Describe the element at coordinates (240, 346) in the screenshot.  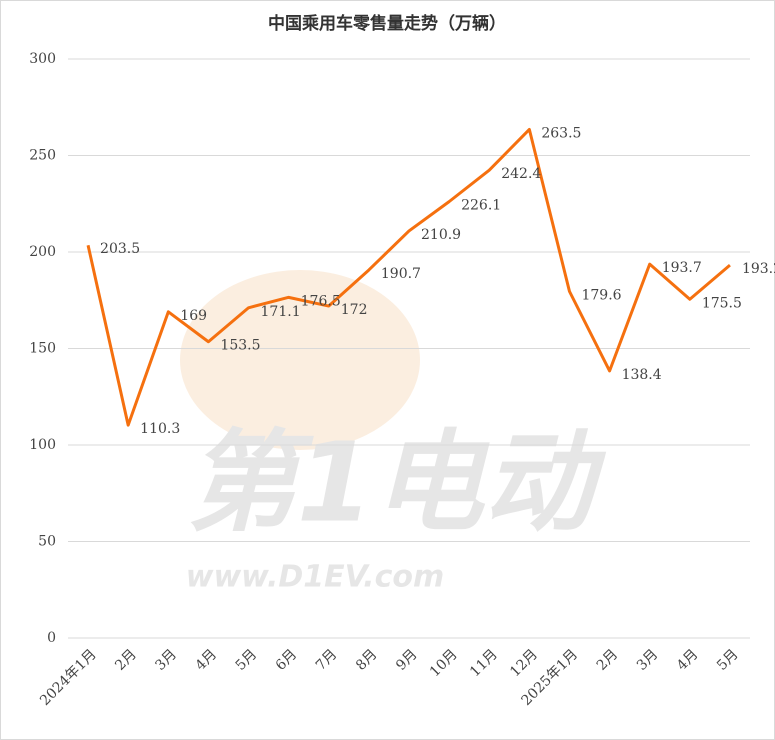
I see `data-label: 153.5` at that location.